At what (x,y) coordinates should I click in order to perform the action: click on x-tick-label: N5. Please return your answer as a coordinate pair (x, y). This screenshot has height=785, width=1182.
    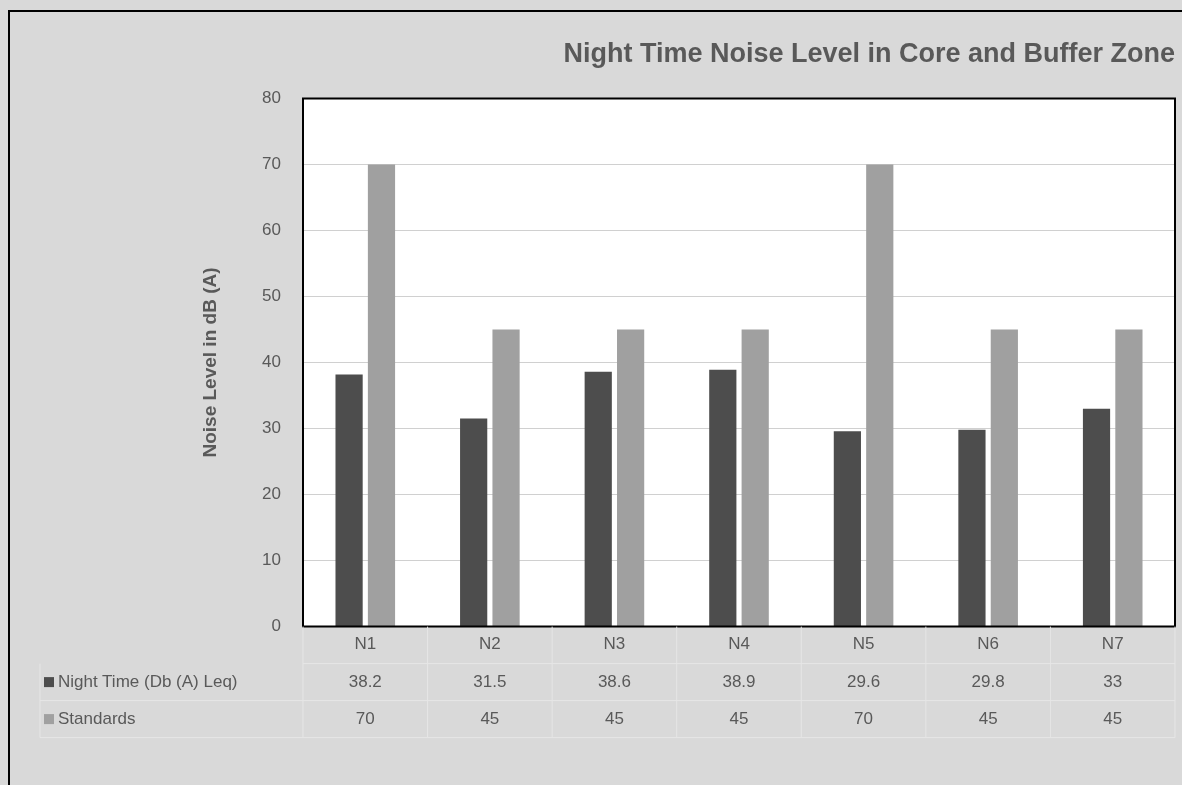
    Looking at the image, I should click on (863, 644).